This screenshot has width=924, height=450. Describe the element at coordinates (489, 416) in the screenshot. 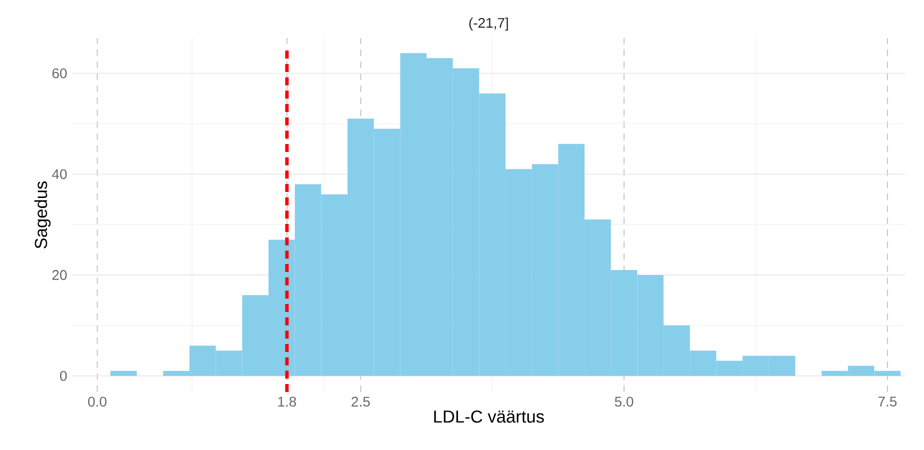

I see `x-axis-title: LDL-C väärtus` at that location.